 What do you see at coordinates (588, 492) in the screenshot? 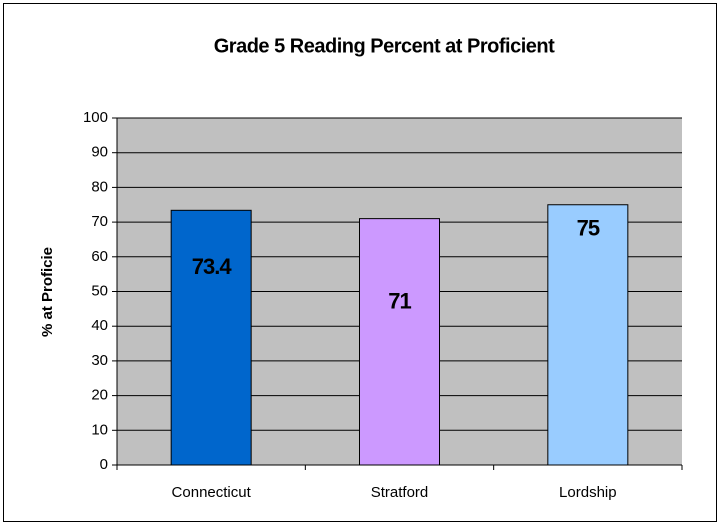
I see `x-tick-label: Lordship` at bounding box center [588, 492].